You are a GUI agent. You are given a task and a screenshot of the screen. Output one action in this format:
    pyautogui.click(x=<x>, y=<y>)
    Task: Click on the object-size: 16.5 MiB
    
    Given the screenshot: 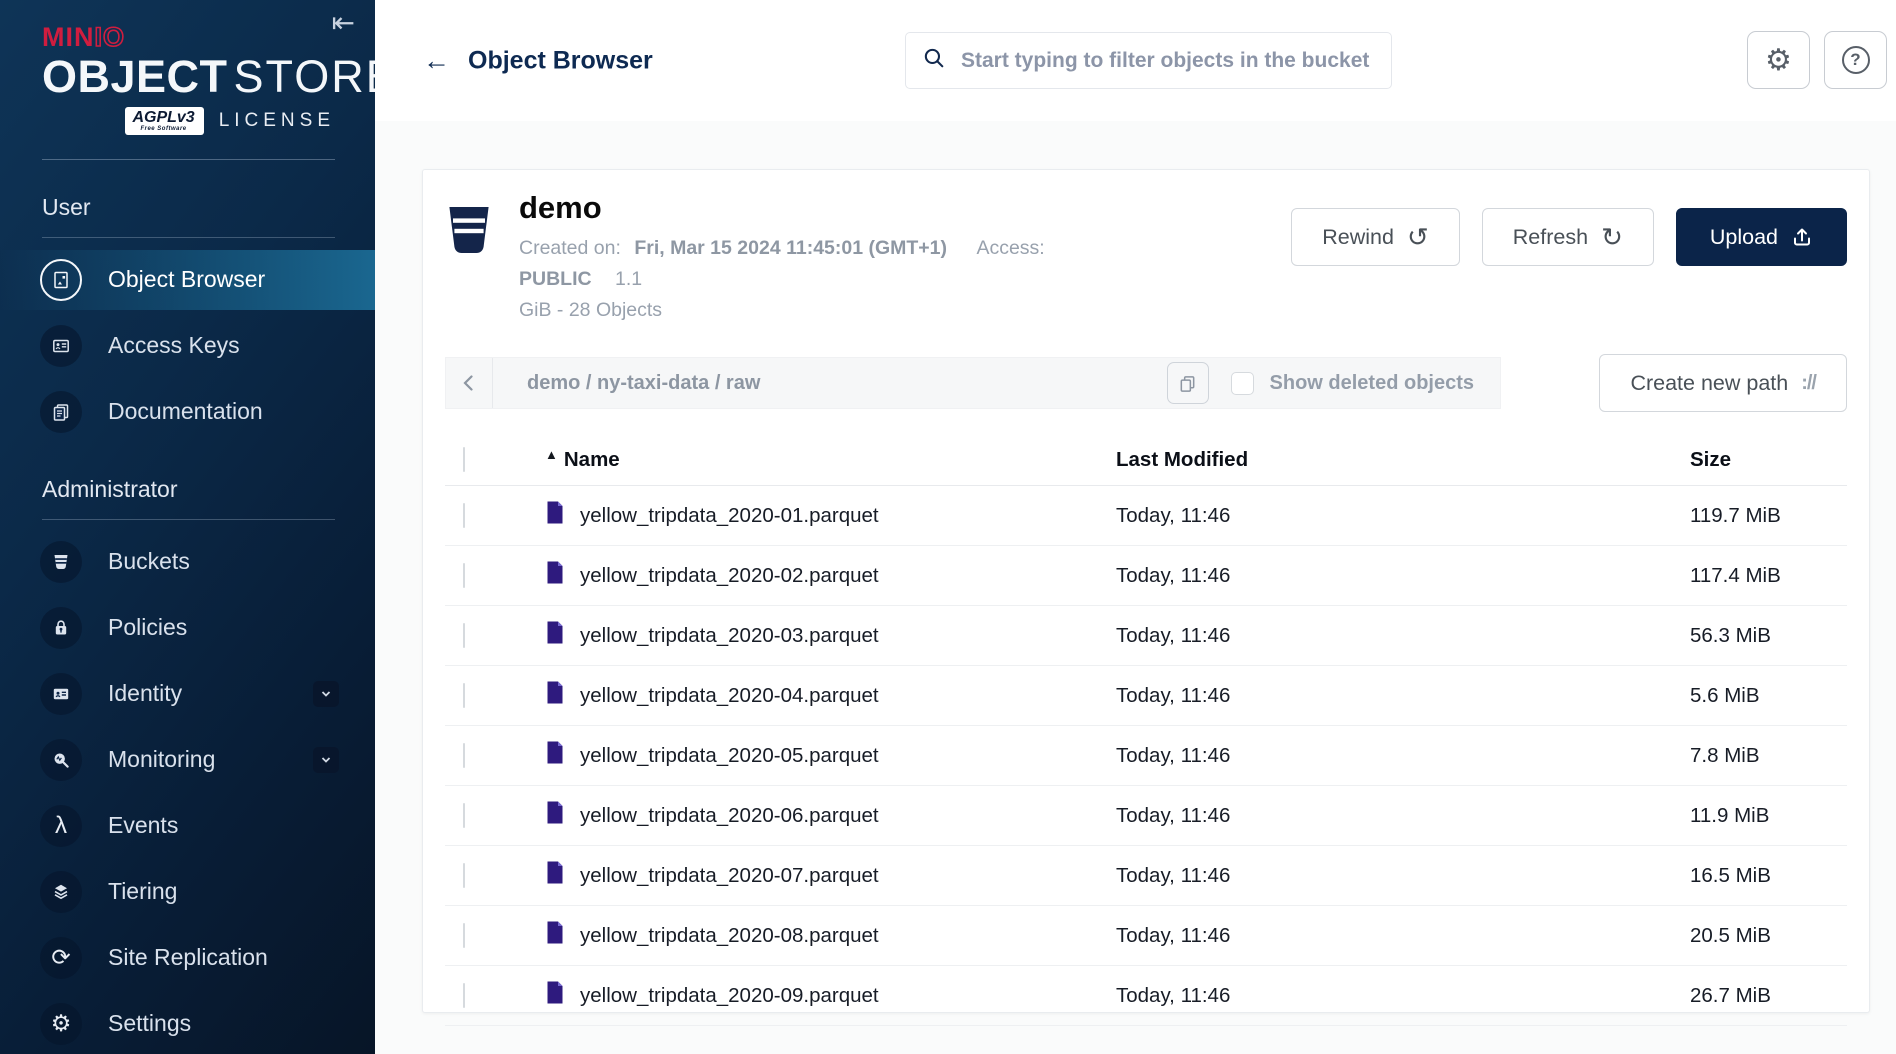 What is the action you would take?
    pyautogui.click(x=1730, y=875)
    